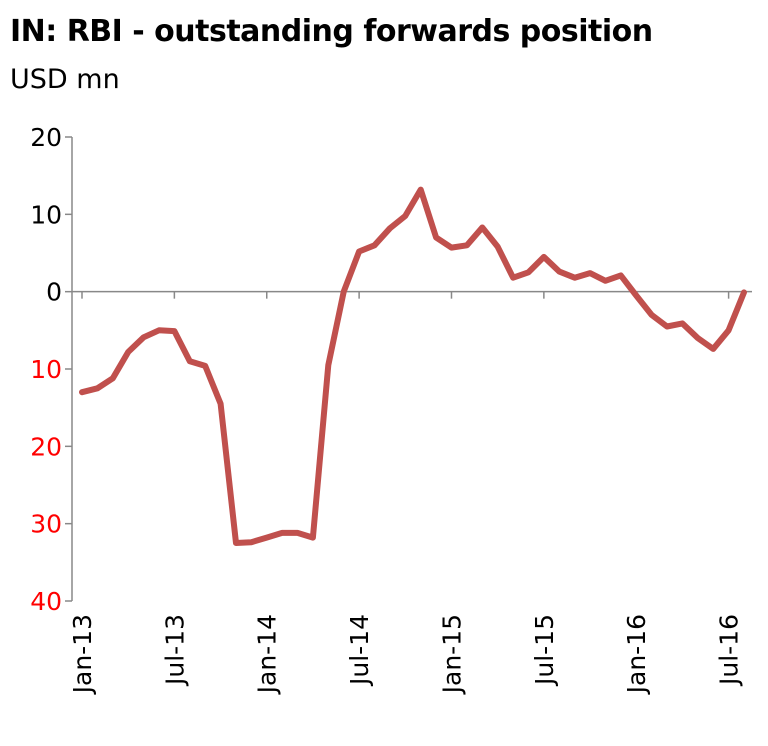  Describe the element at coordinates (267, 654) in the screenshot. I see `x-tick-label: Jan-14` at that location.